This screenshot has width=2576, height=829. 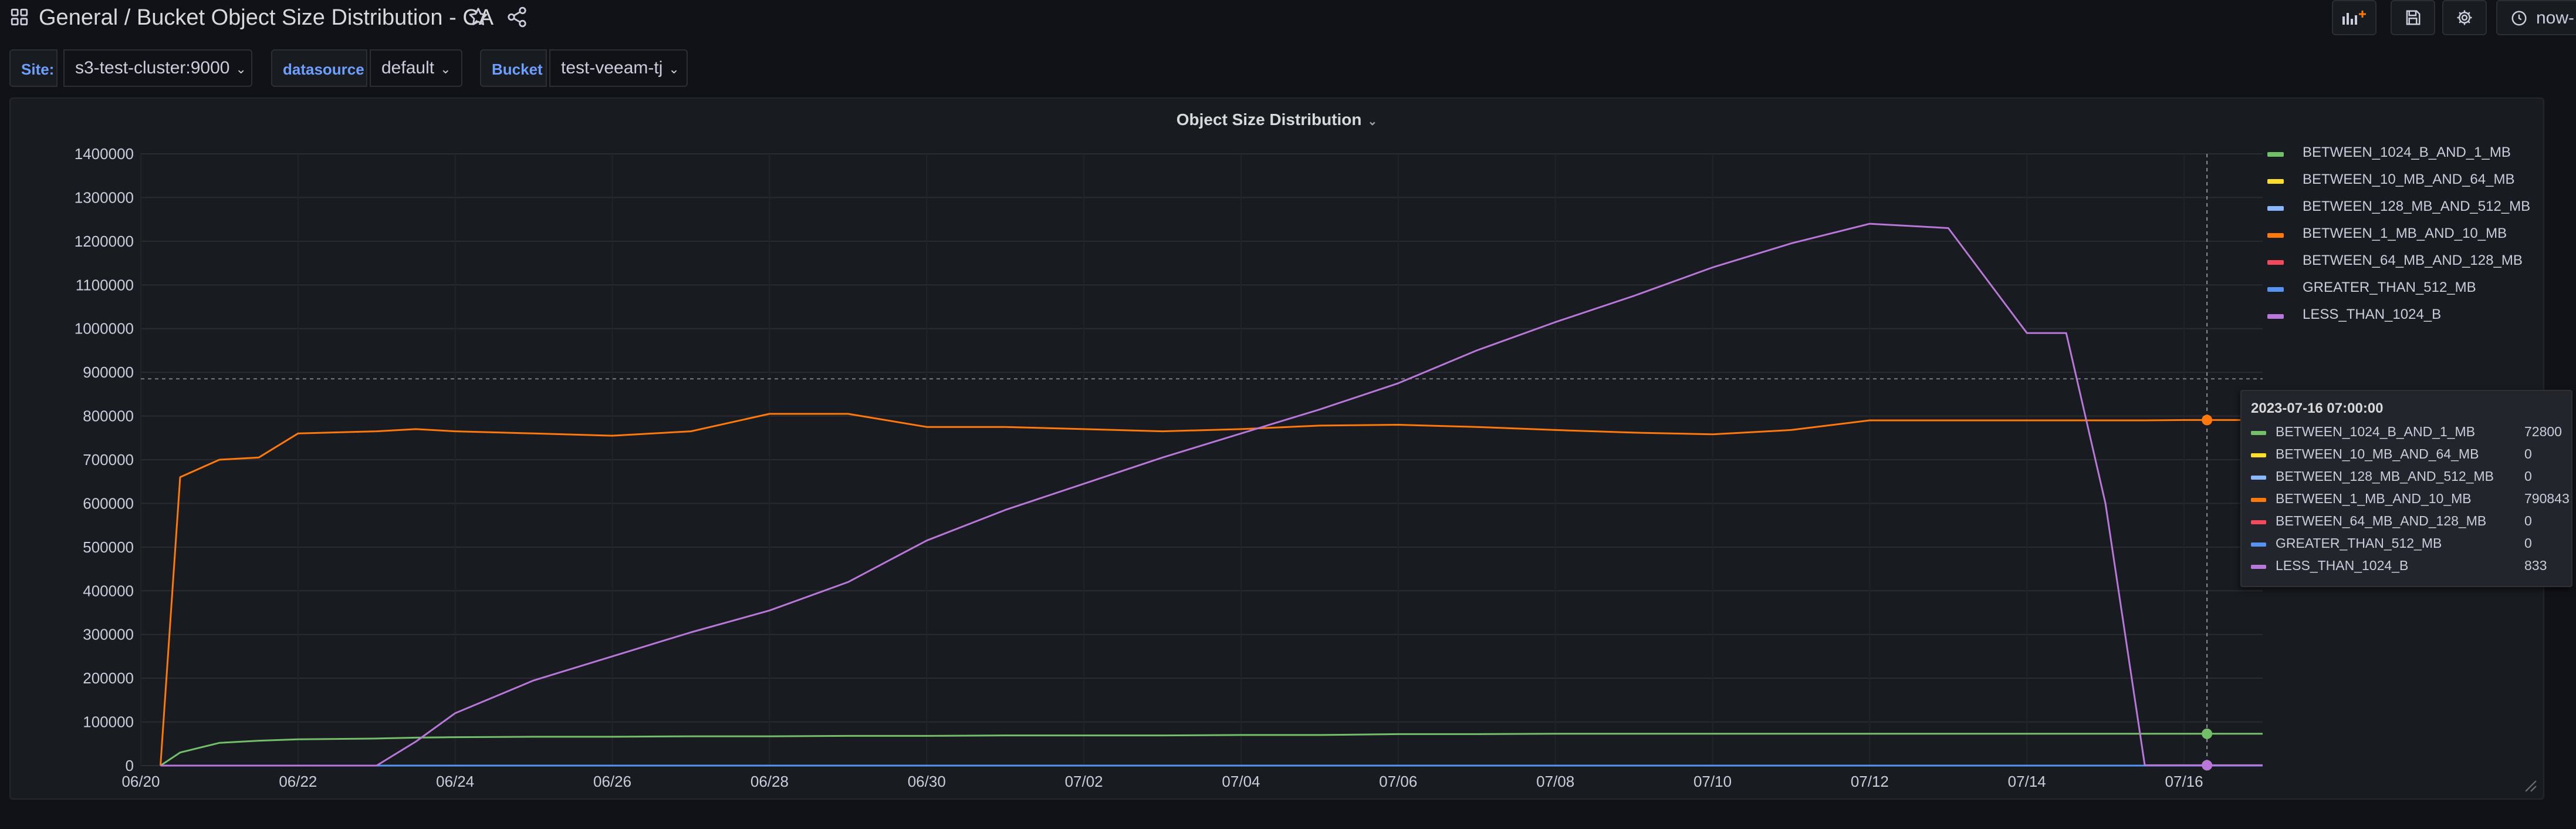 I want to click on save-dashboard-button, so click(x=2413, y=17).